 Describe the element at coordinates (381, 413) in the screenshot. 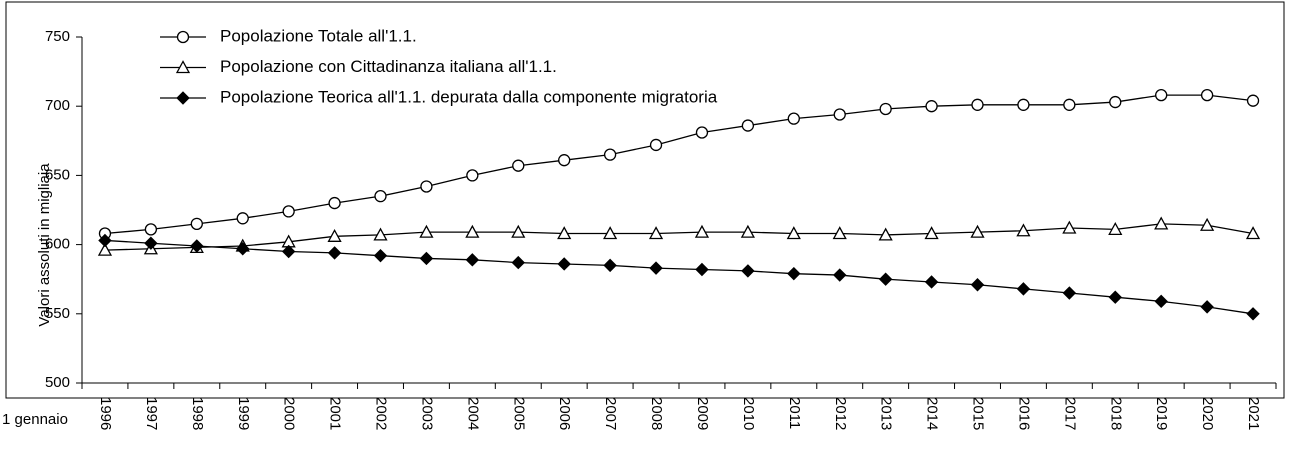

I see `x-tick-label: 2002` at that location.